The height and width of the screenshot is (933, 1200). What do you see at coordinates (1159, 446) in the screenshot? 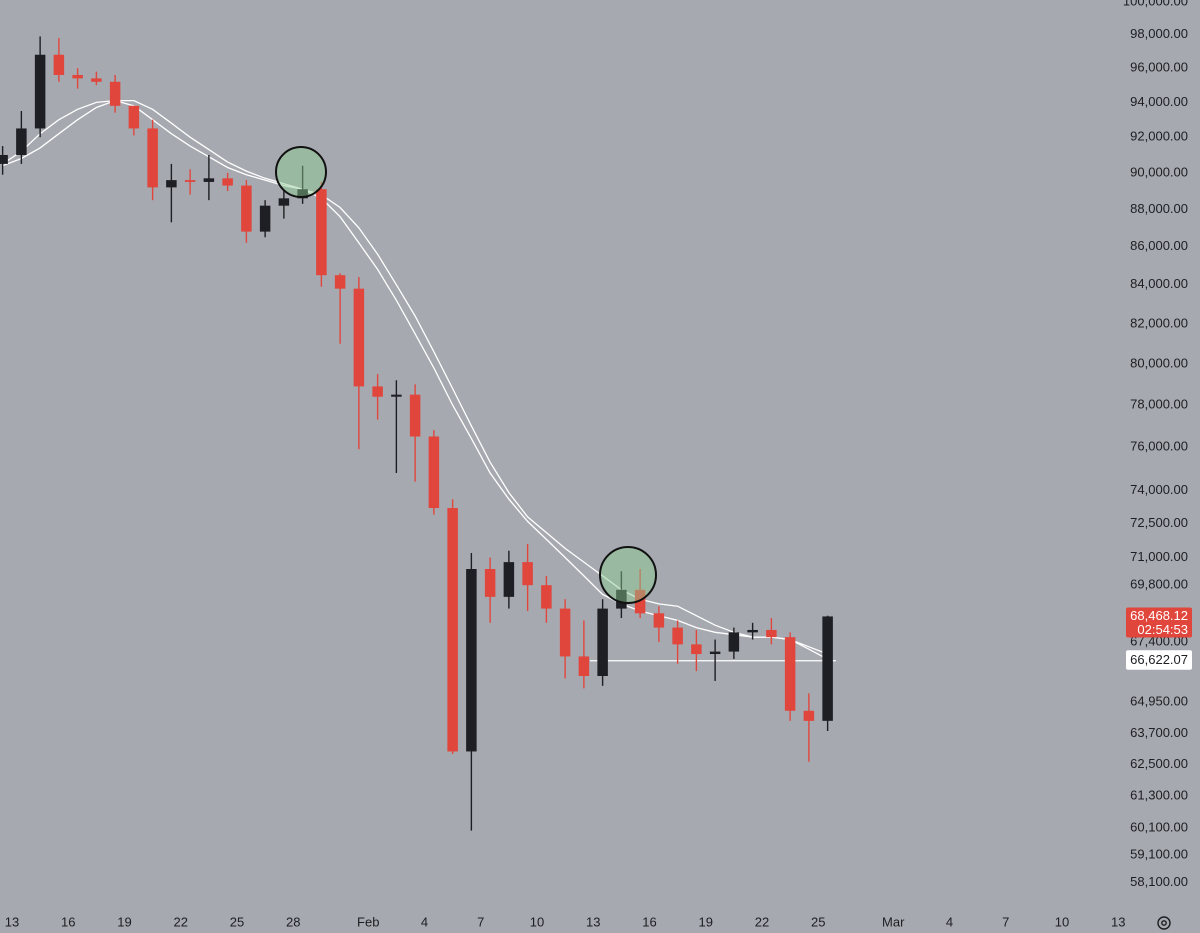
I see `y-tick-label: 76,000.00` at bounding box center [1159, 446].